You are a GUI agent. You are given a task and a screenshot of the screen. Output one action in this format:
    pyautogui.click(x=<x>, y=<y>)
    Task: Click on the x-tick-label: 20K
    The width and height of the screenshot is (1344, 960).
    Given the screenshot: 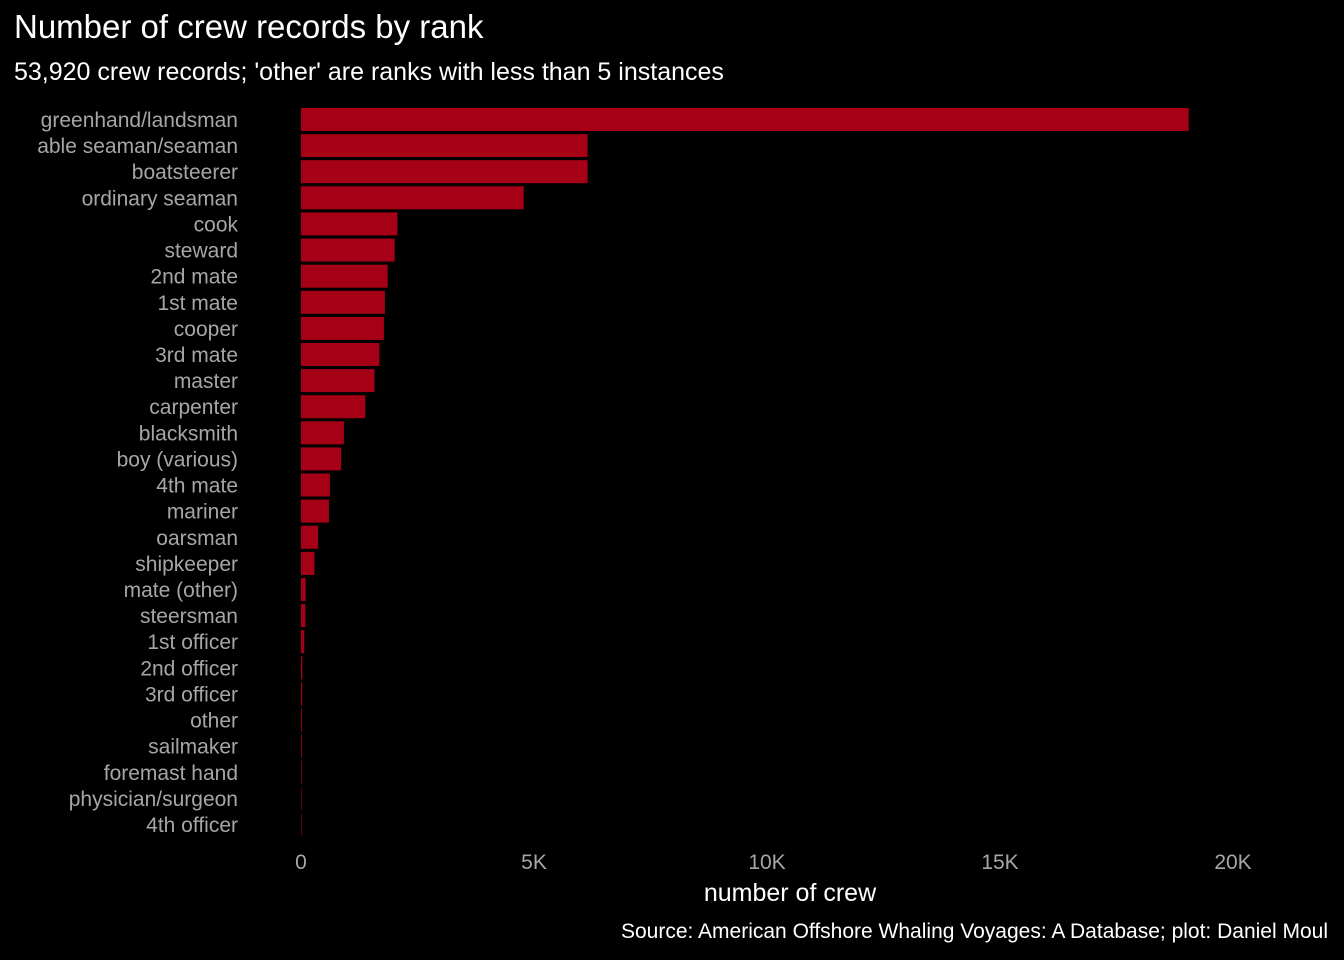 What is the action you would take?
    pyautogui.click(x=1232, y=862)
    